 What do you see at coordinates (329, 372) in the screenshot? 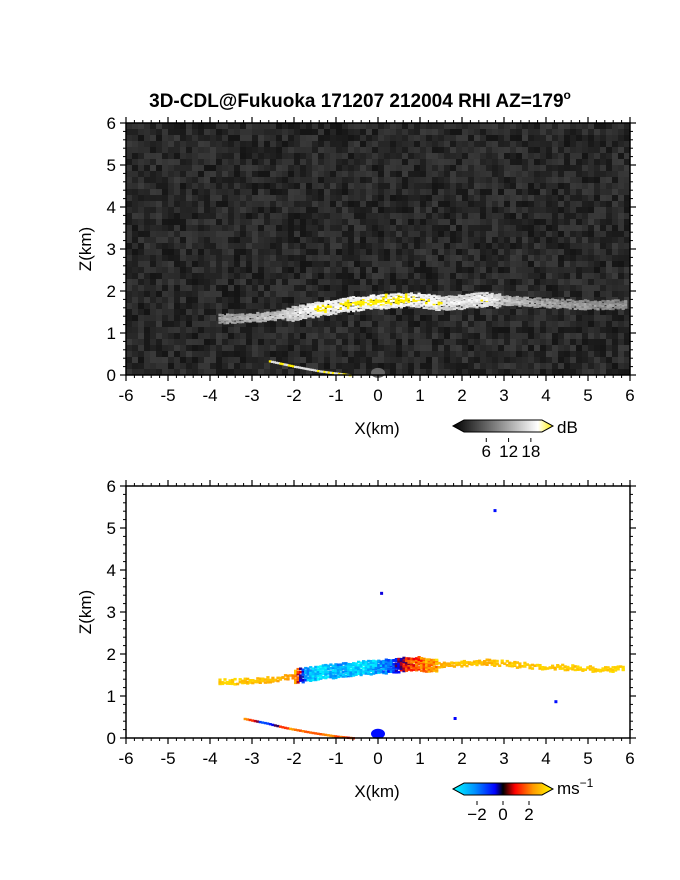
I see `trail-point` at bounding box center [329, 372].